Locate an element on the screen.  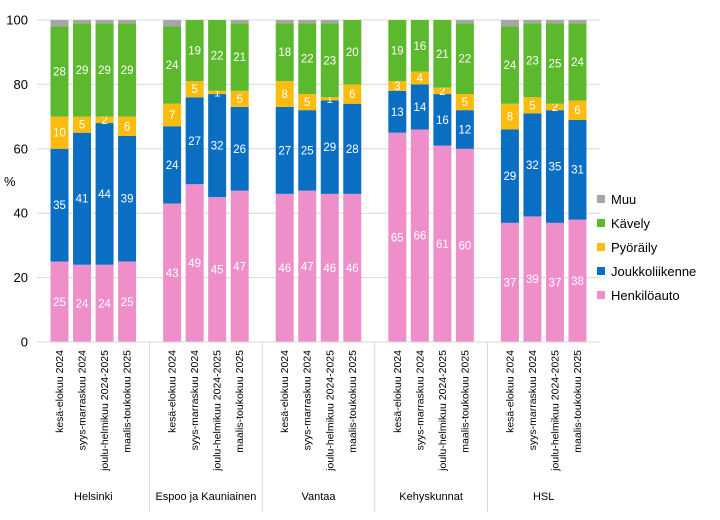
data-label: 12 is located at coordinates (464, 130).